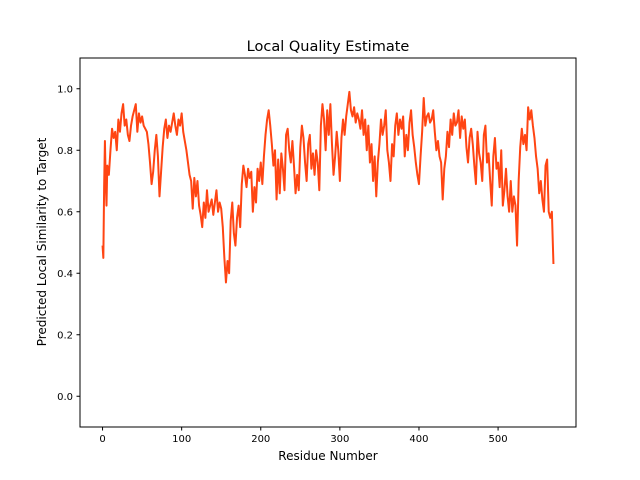  Describe the element at coordinates (65, 89) in the screenshot. I see `y-tick-label: 1.0` at that location.